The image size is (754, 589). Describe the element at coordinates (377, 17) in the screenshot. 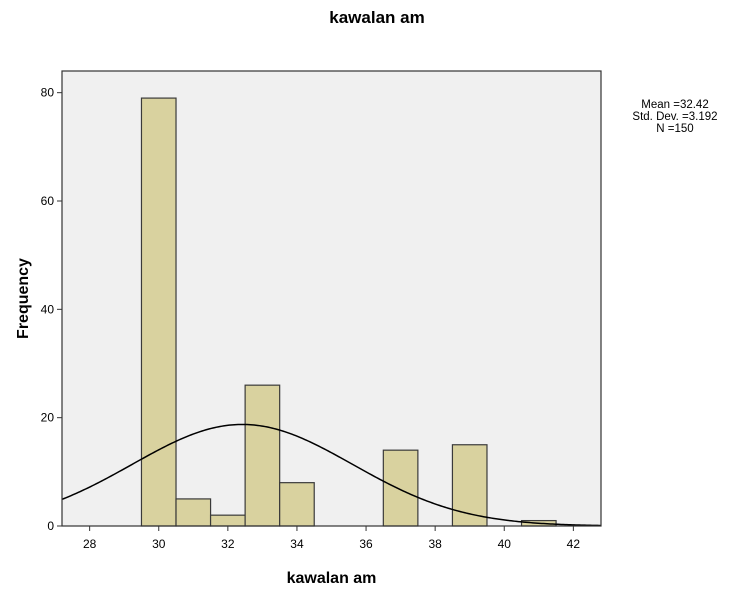

I see `chart-title: kawalan am` at that location.